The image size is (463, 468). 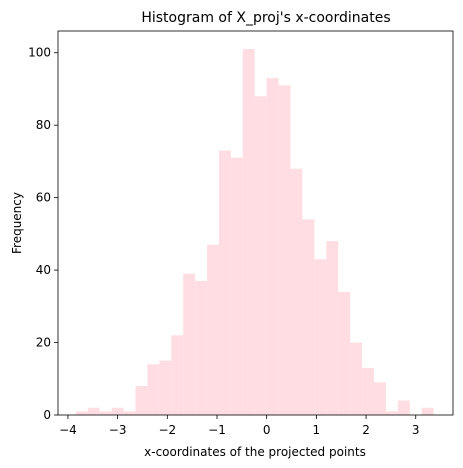 What do you see at coordinates (68, 430) in the screenshot?
I see `x-tick-label: −4` at bounding box center [68, 430].